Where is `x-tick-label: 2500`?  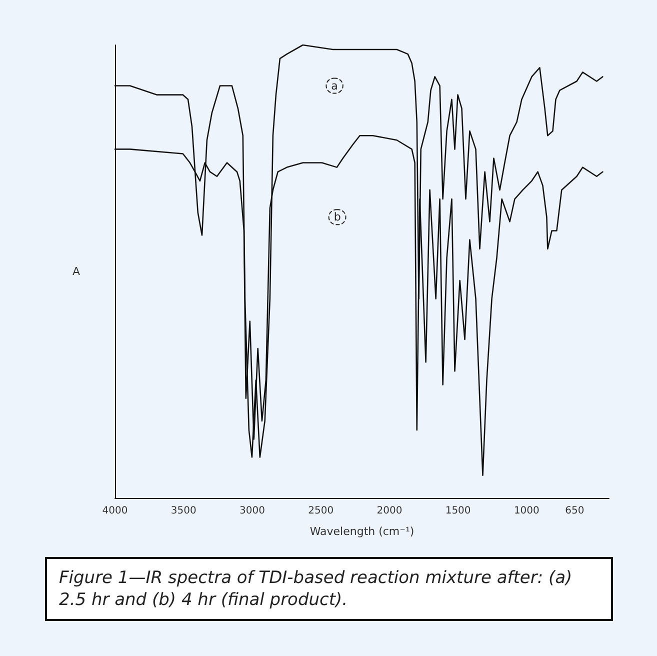 x-tick-label: 2500 is located at coordinates (321, 511).